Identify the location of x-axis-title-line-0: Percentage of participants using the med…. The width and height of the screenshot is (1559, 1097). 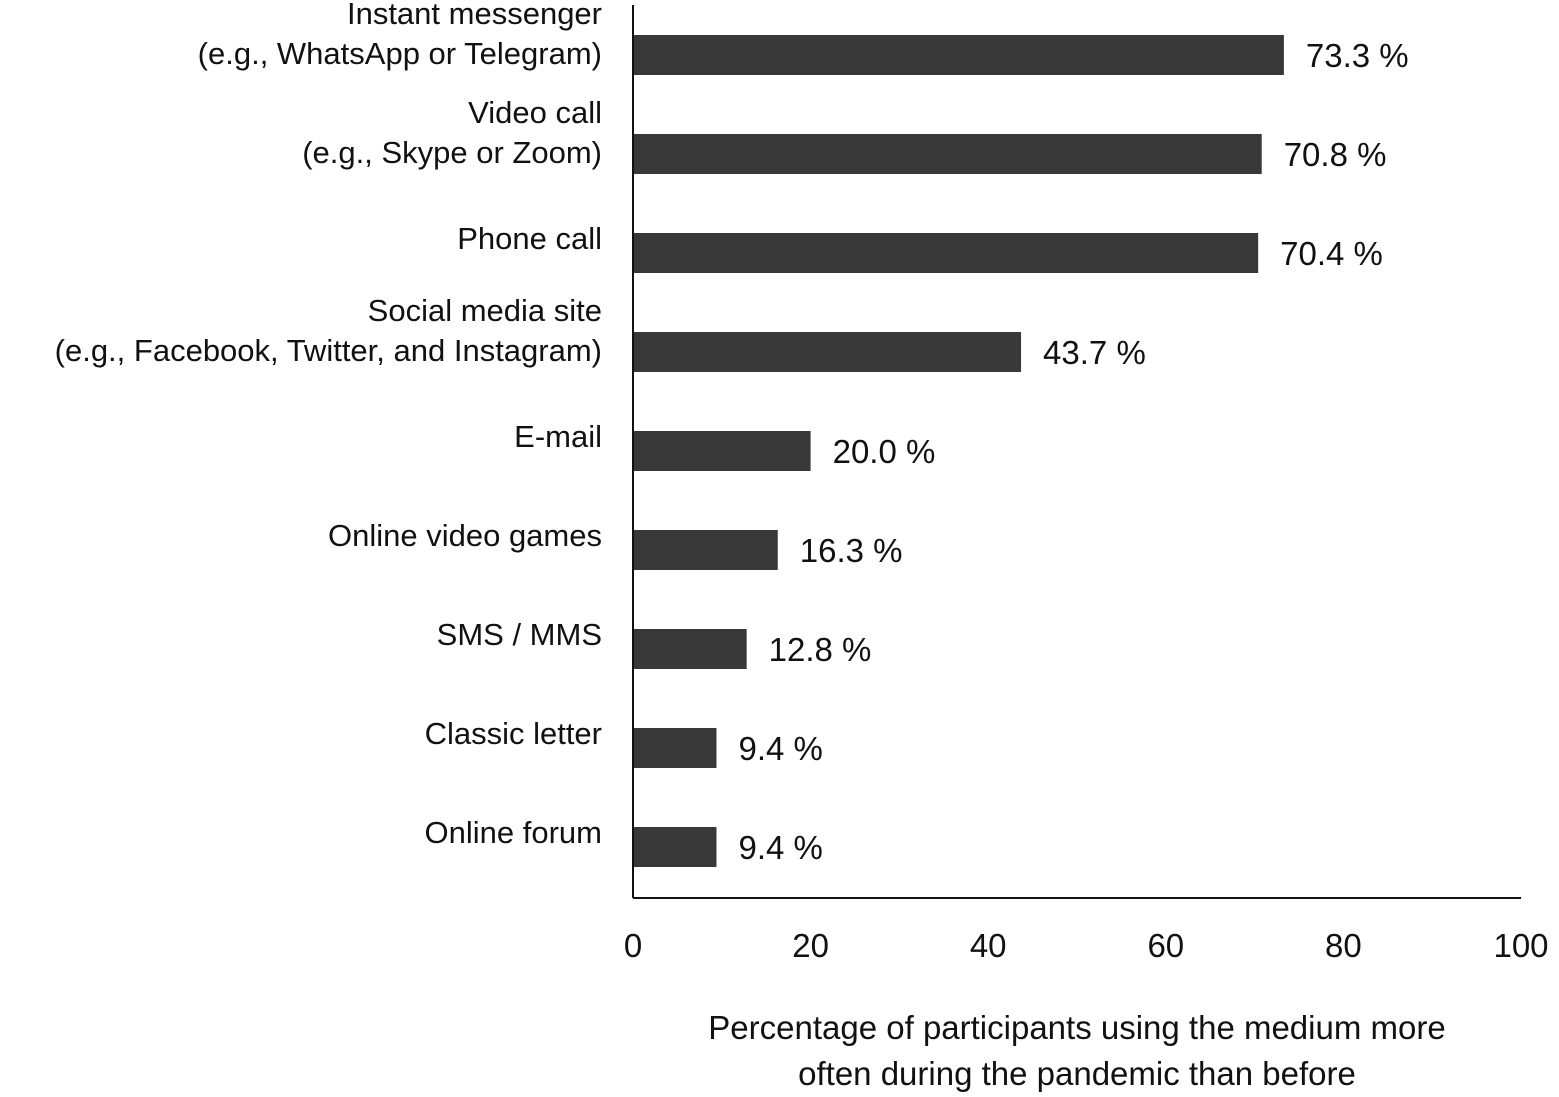
(1076, 1027).